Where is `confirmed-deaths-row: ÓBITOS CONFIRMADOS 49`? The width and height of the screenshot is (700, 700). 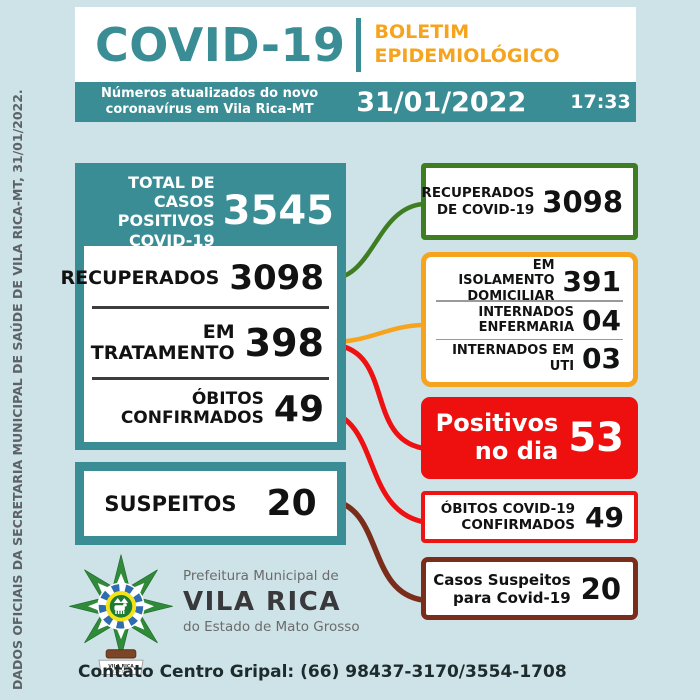
confirmed-deaths-row: ÓBITOS CONFIRMADOS 49 is located at coordinates (210, 409).